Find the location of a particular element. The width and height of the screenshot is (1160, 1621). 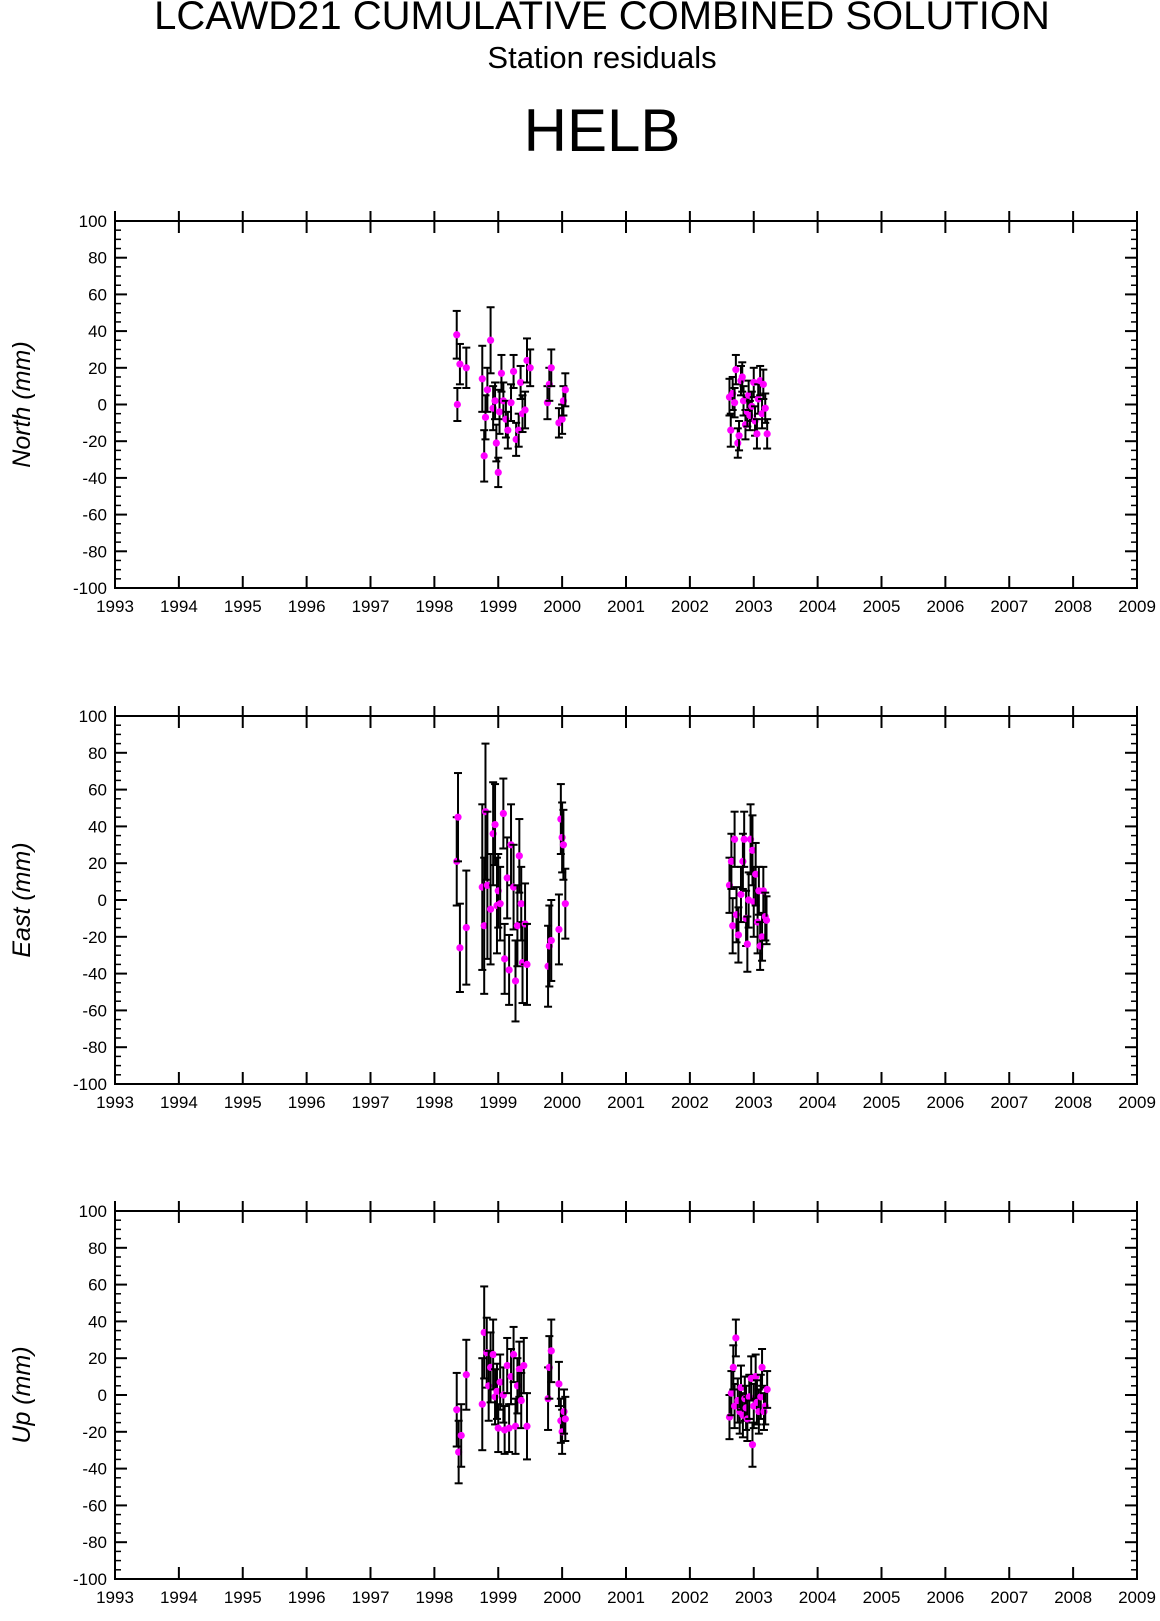

north-x-tick-label: 2004 is located at coordinates (818, 606).